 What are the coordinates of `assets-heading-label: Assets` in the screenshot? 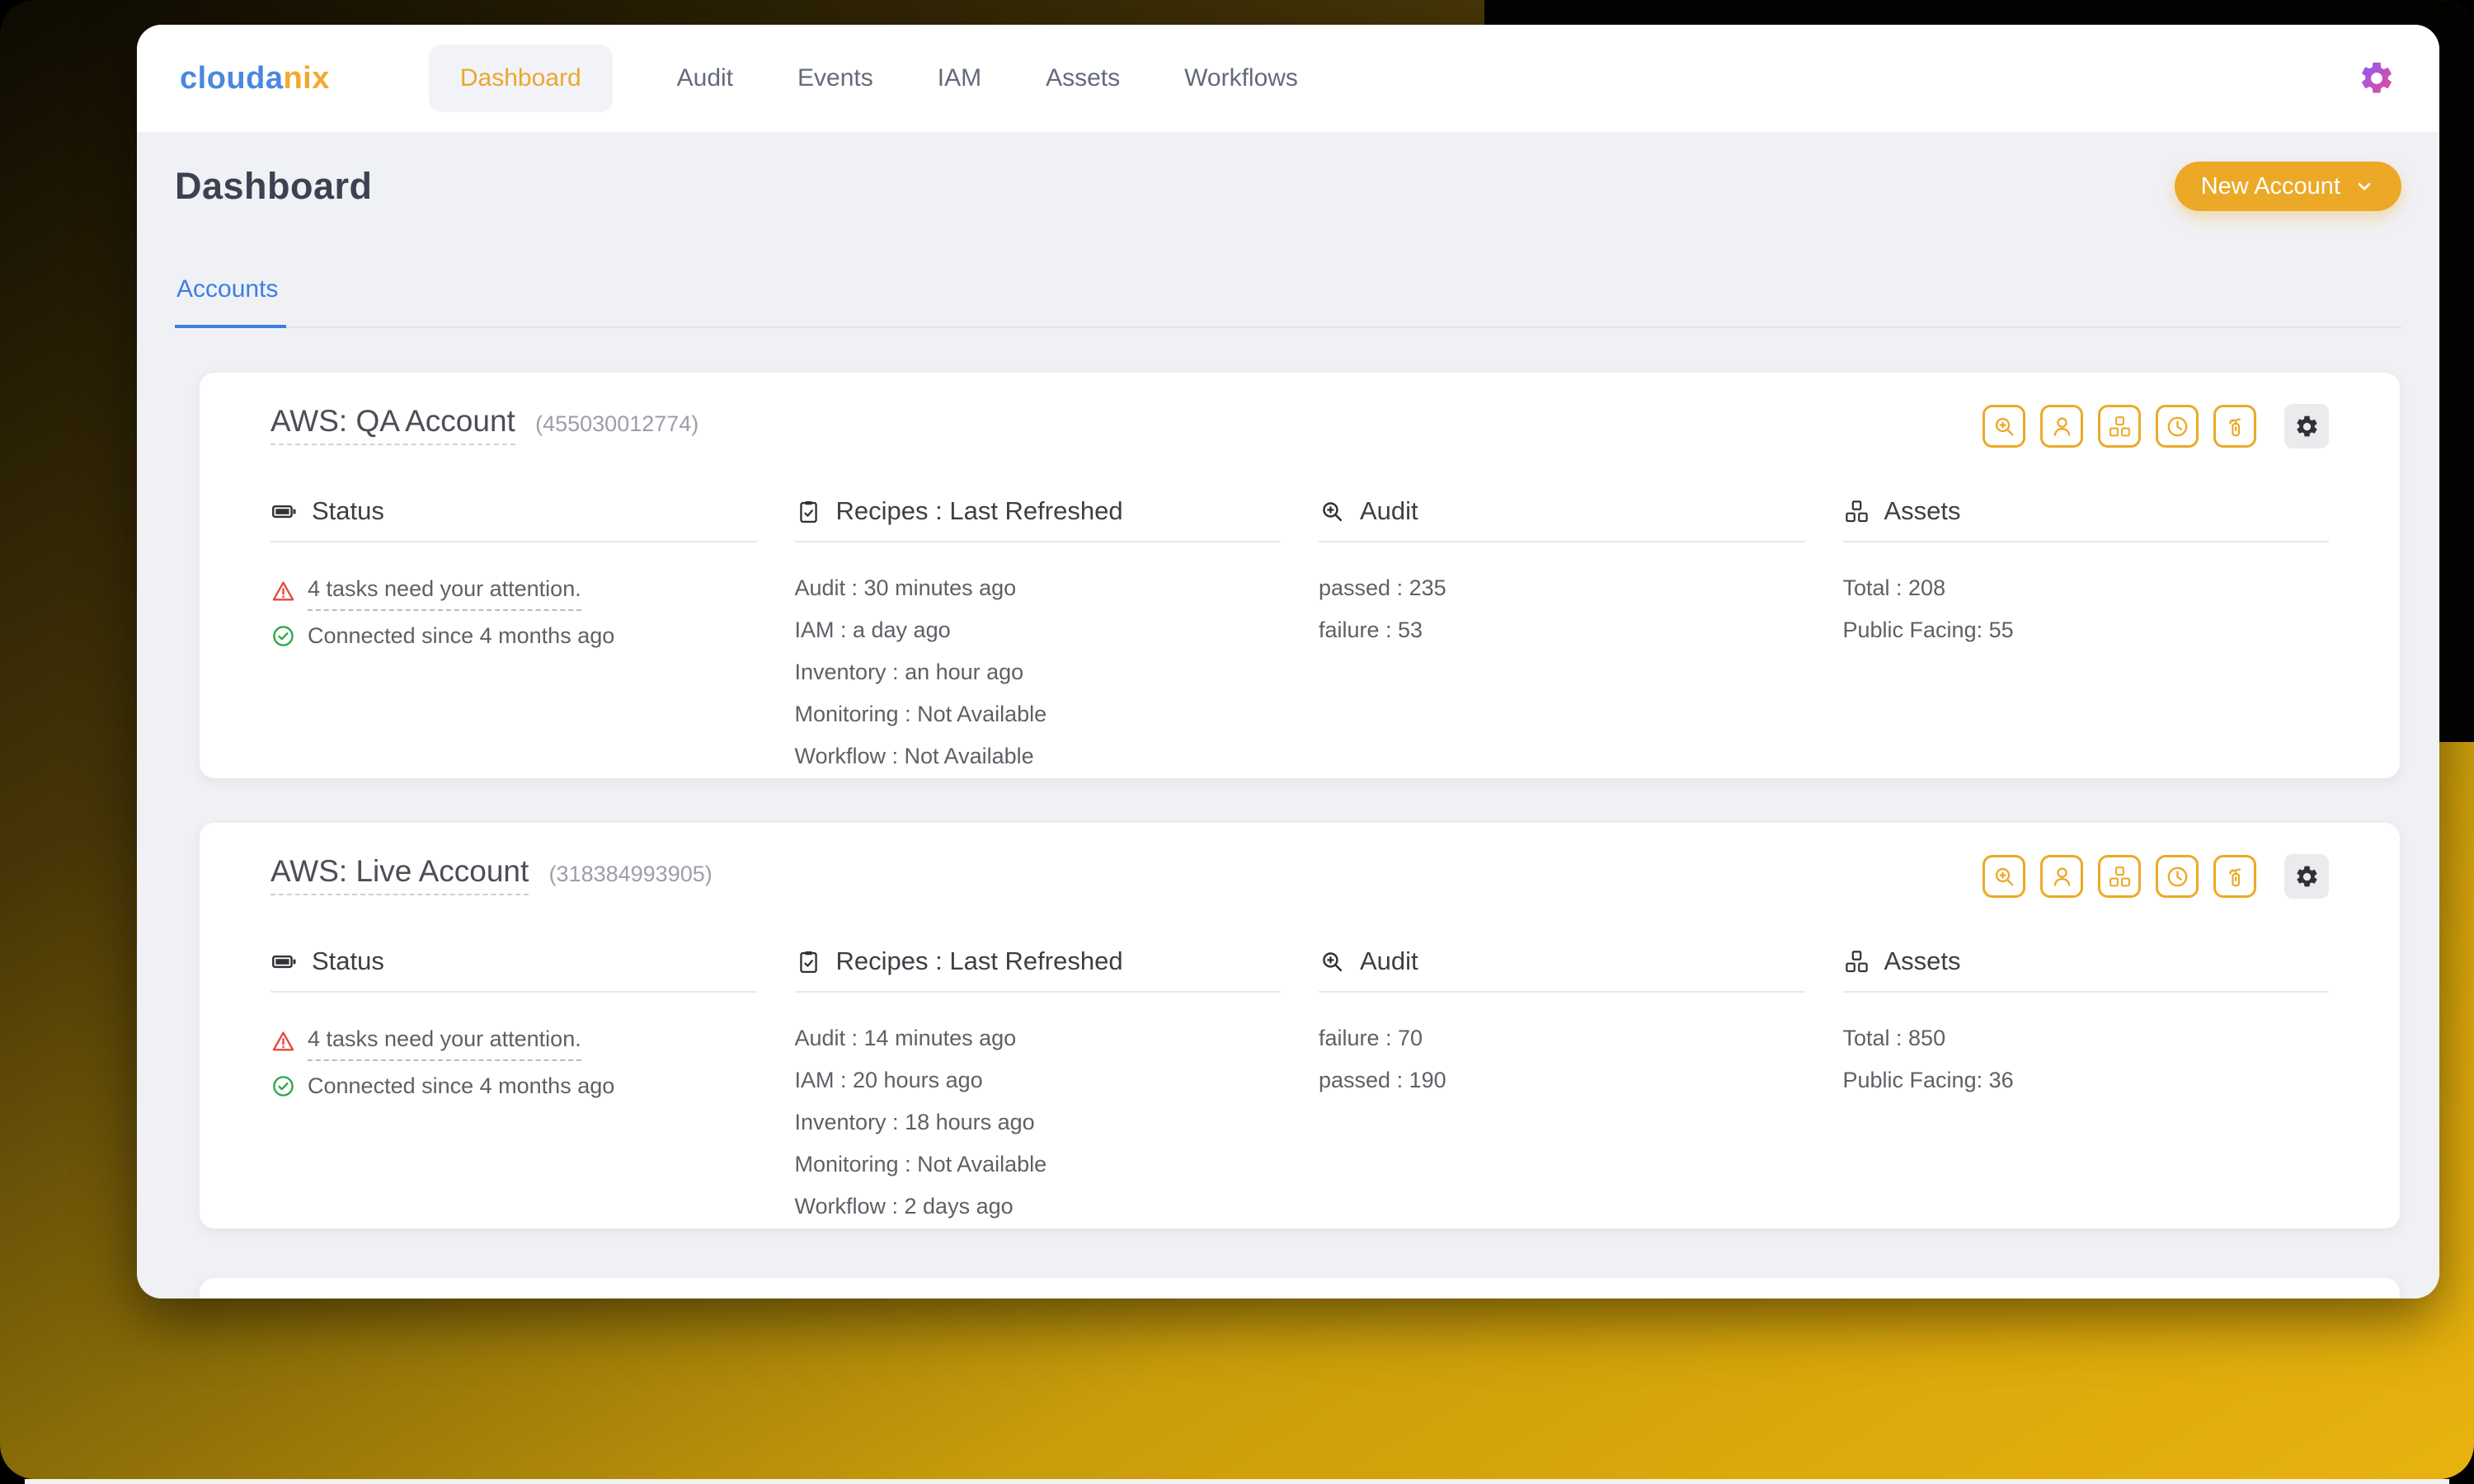 It's located at (1922, 510).